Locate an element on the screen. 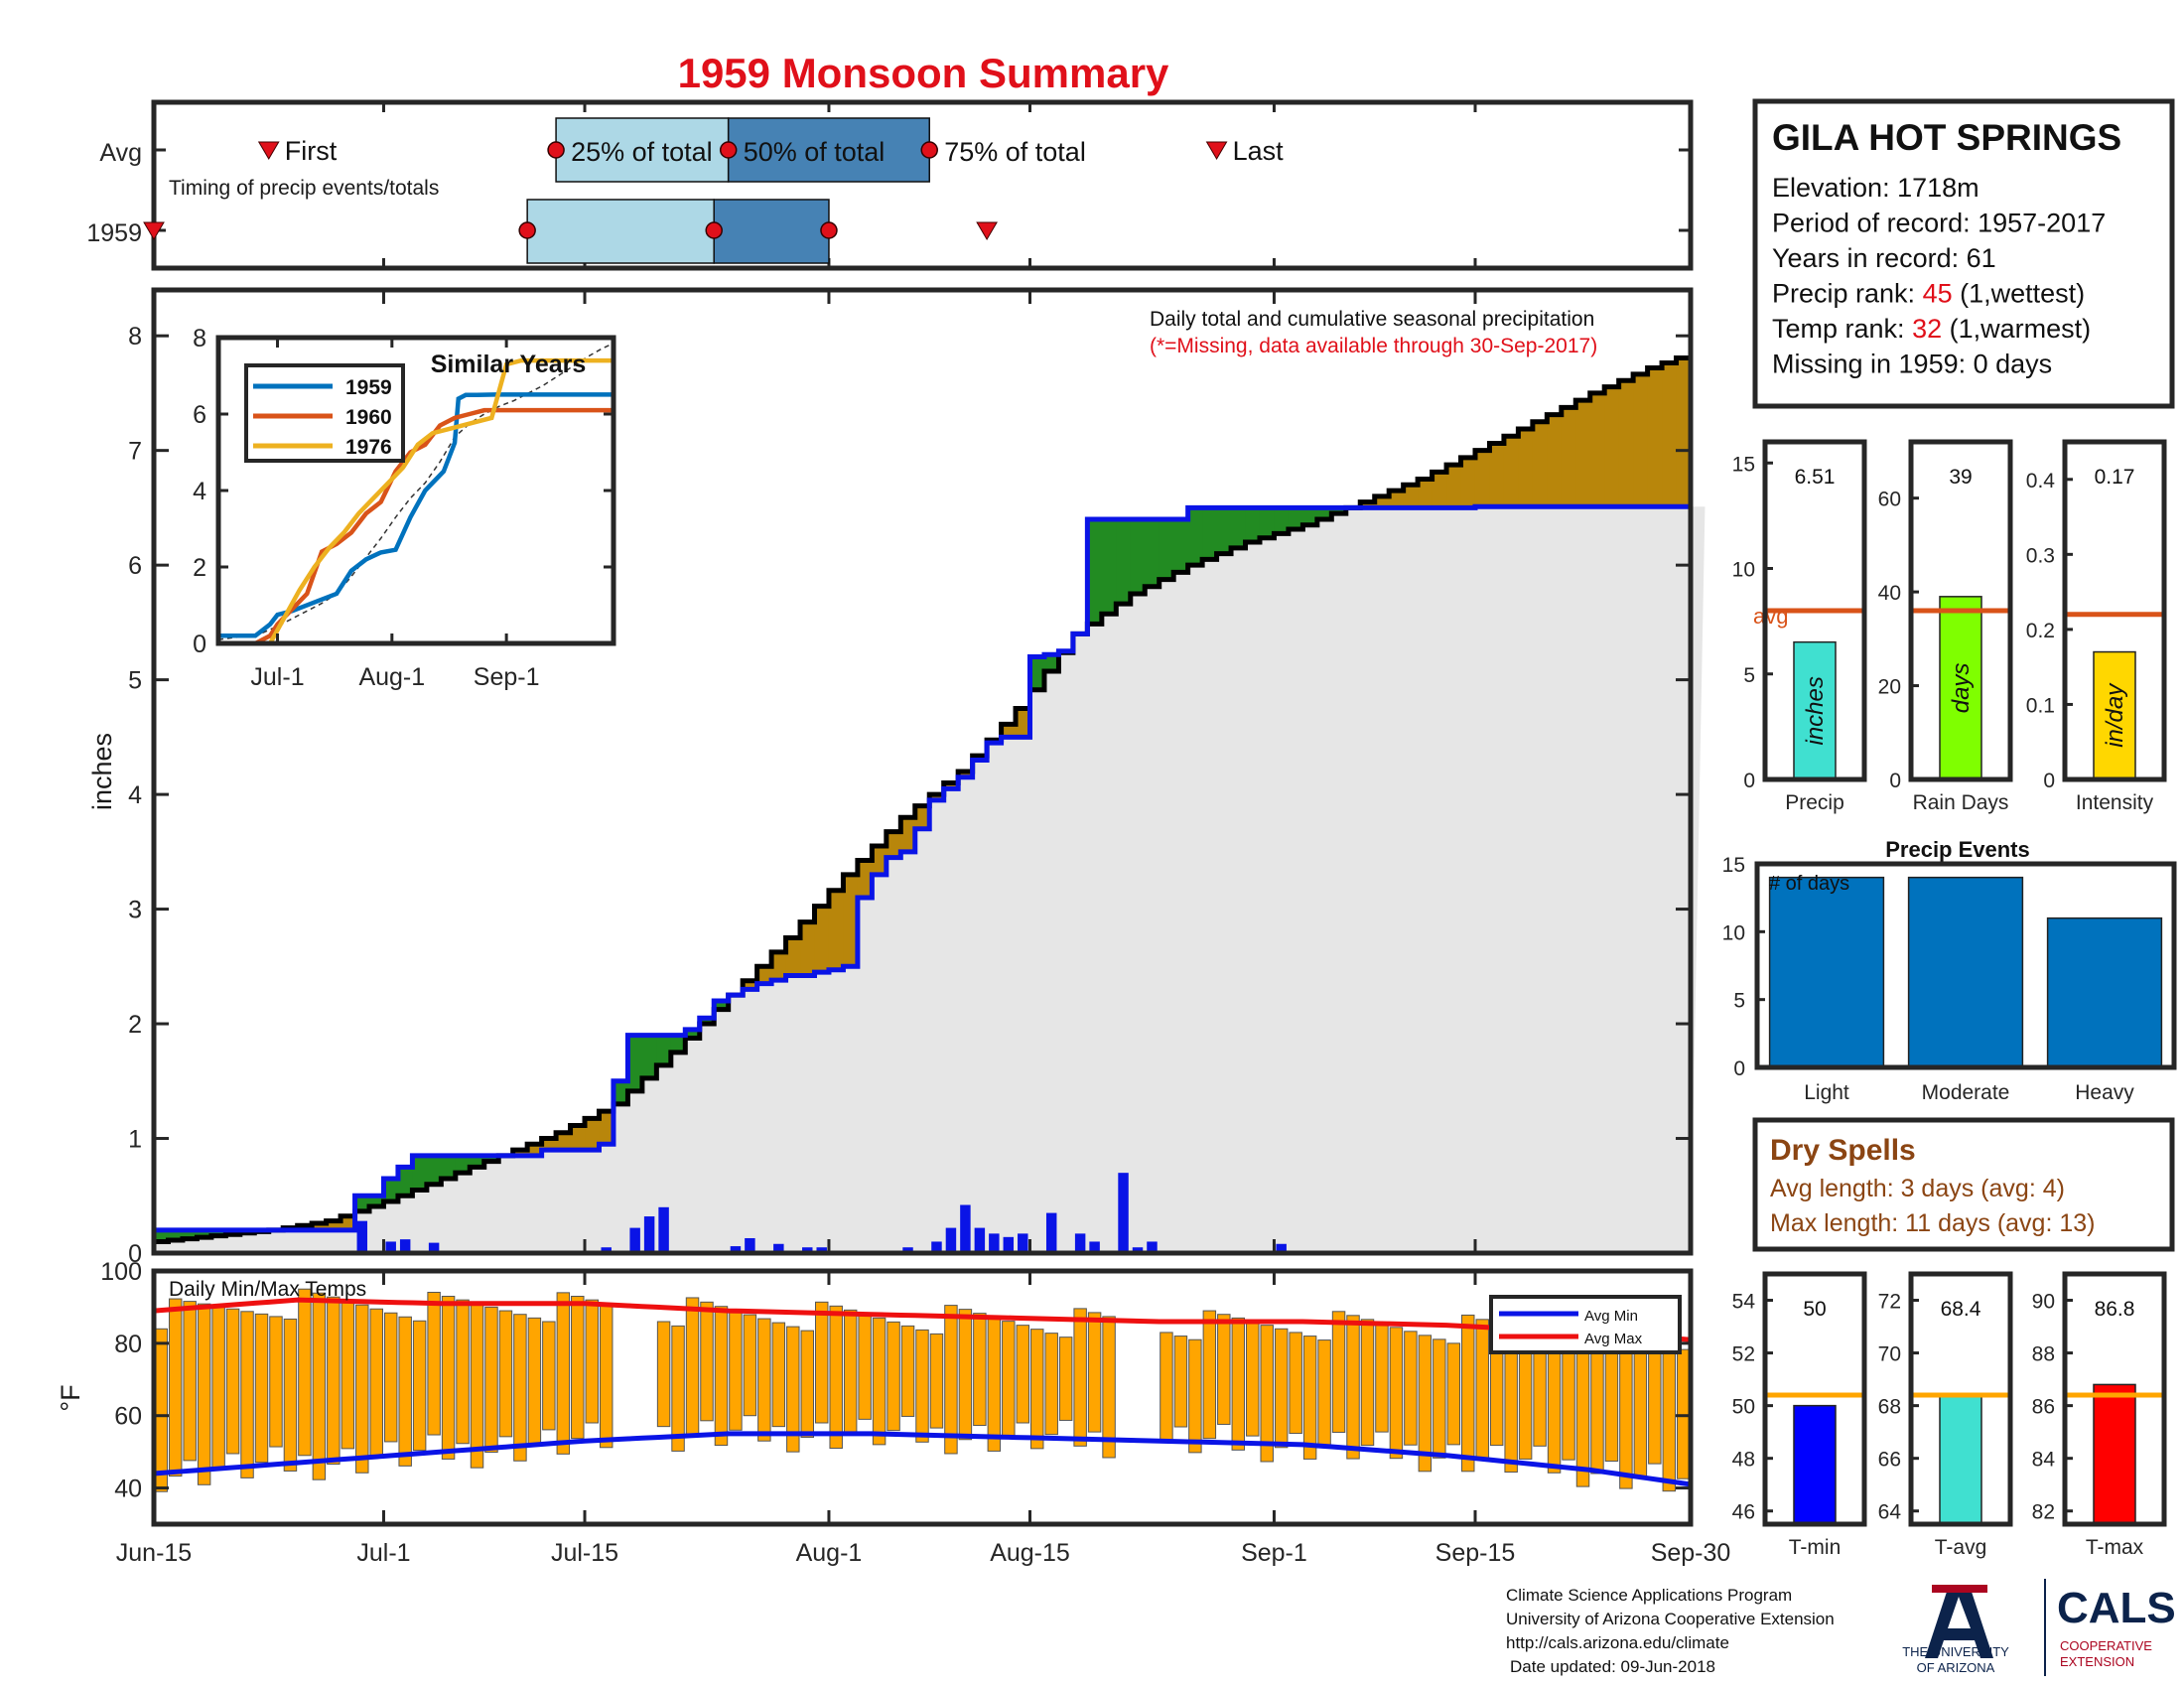  tmin-bar is located at coordinates (1815, 1464).